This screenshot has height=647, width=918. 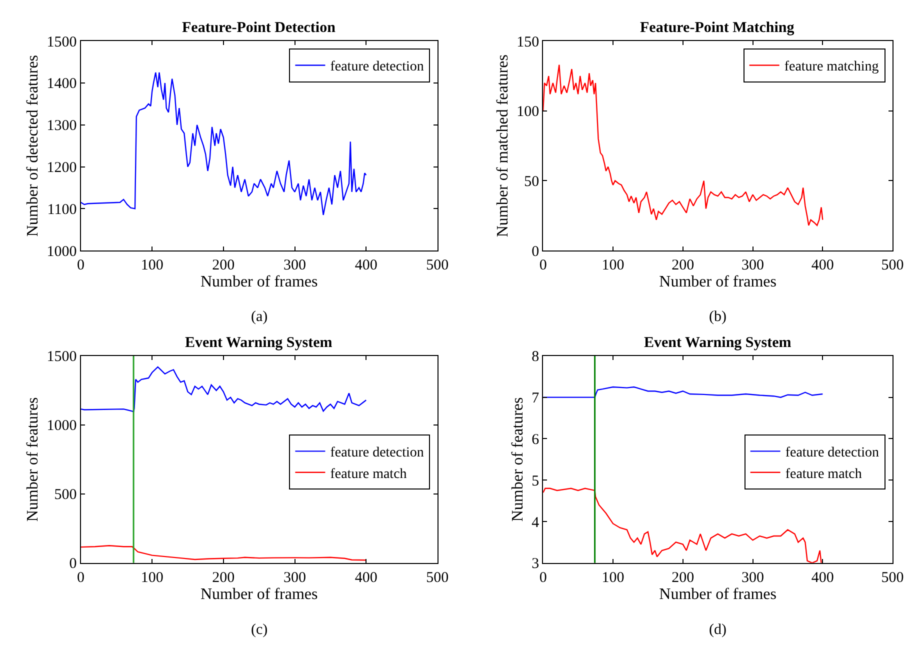 I want to click on y-tick-label: 100, so click(x=528, y=112).